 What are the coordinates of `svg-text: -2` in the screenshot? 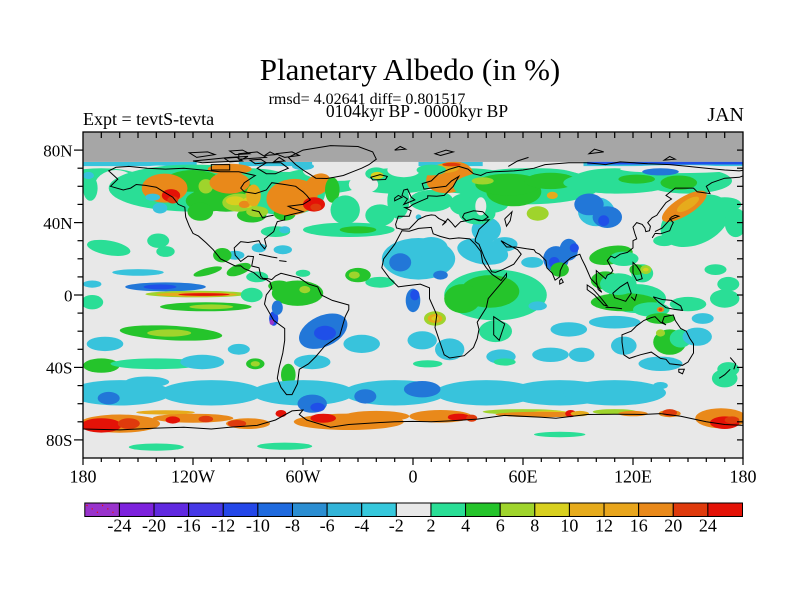 It's located at (396, 526).